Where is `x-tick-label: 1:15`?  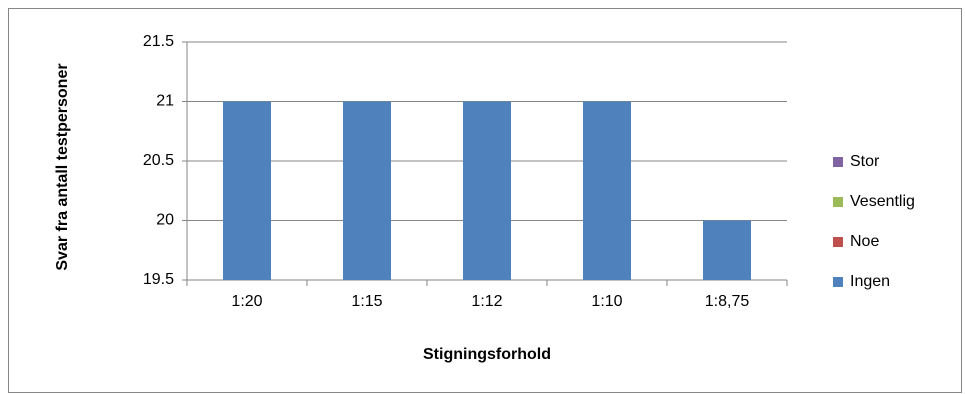 x-tick-label: 1:15 is located at coordinates (366, 301).